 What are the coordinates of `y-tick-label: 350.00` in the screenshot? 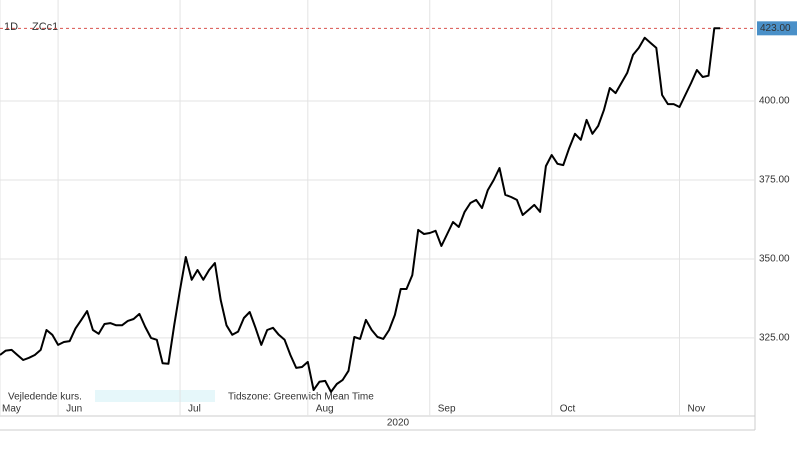 It's located at (774, 259).